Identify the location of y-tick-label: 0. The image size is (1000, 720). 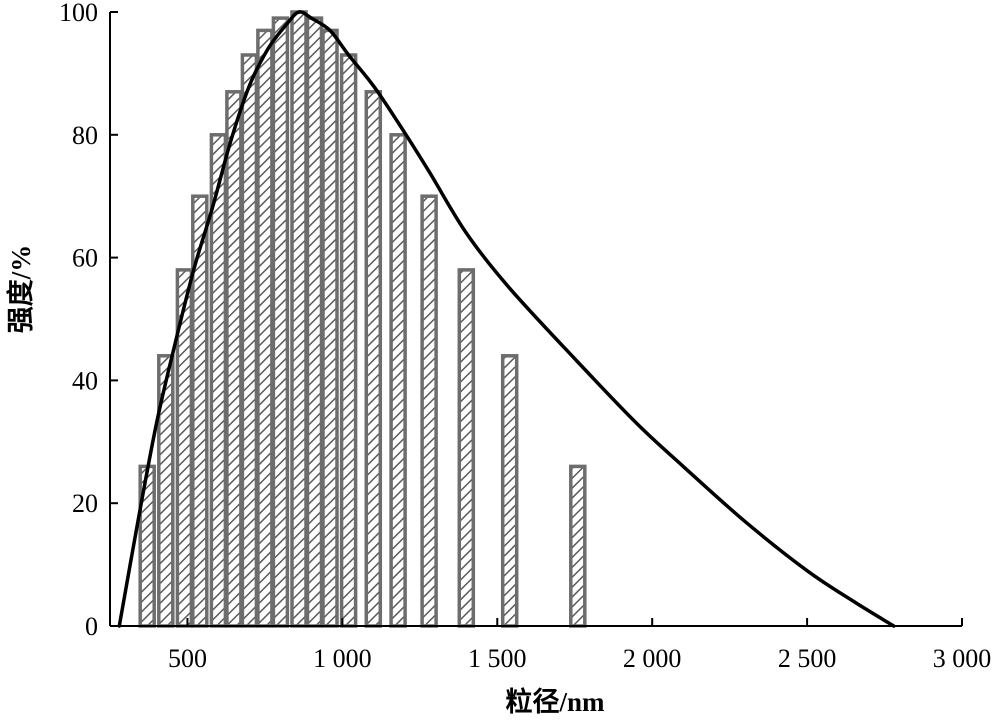
(91, 626).